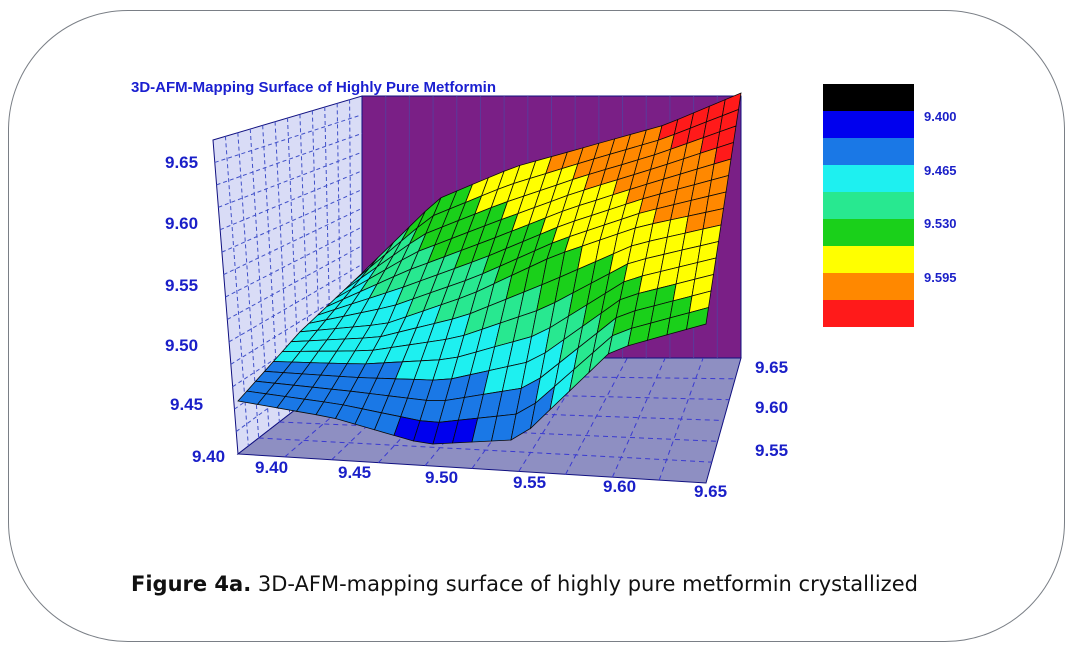  I want to click on z-tick-label: 9.40, so click(209, 456).